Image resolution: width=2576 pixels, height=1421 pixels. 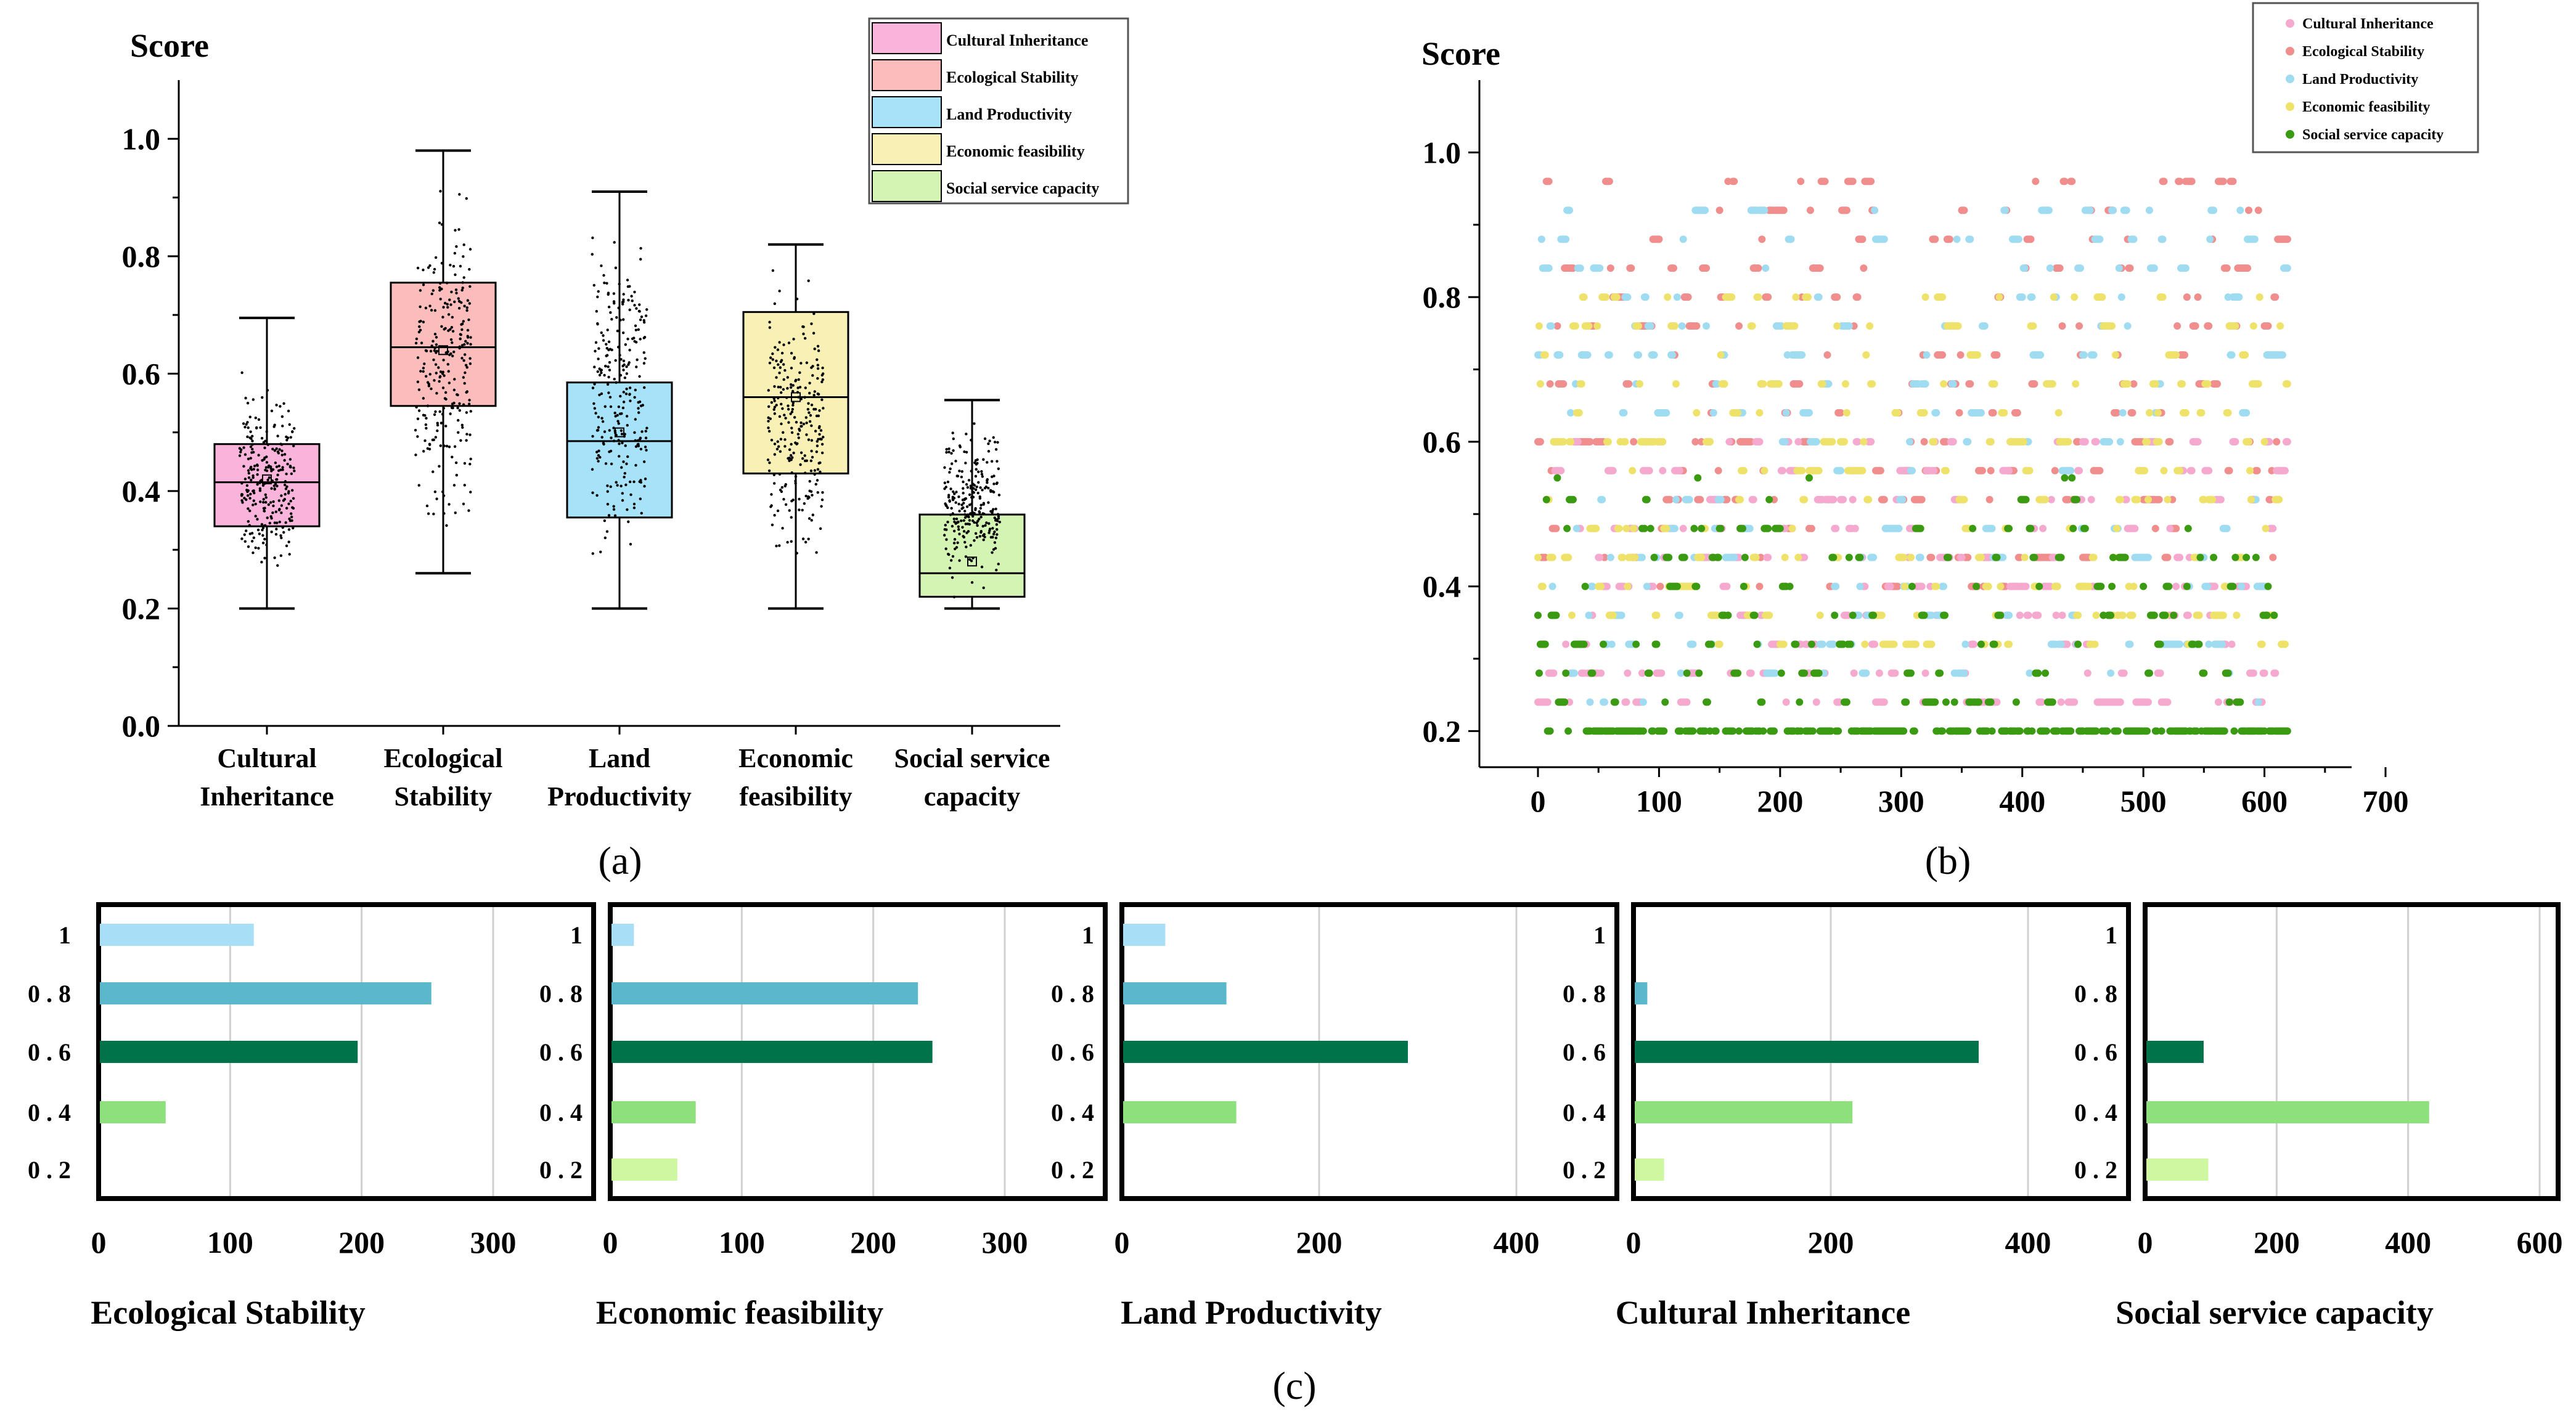 What do you see at coordinates (2408, 1242) in the screenshot?
I see `x-tick-label: 400` at bounding box center [2408, 1242].